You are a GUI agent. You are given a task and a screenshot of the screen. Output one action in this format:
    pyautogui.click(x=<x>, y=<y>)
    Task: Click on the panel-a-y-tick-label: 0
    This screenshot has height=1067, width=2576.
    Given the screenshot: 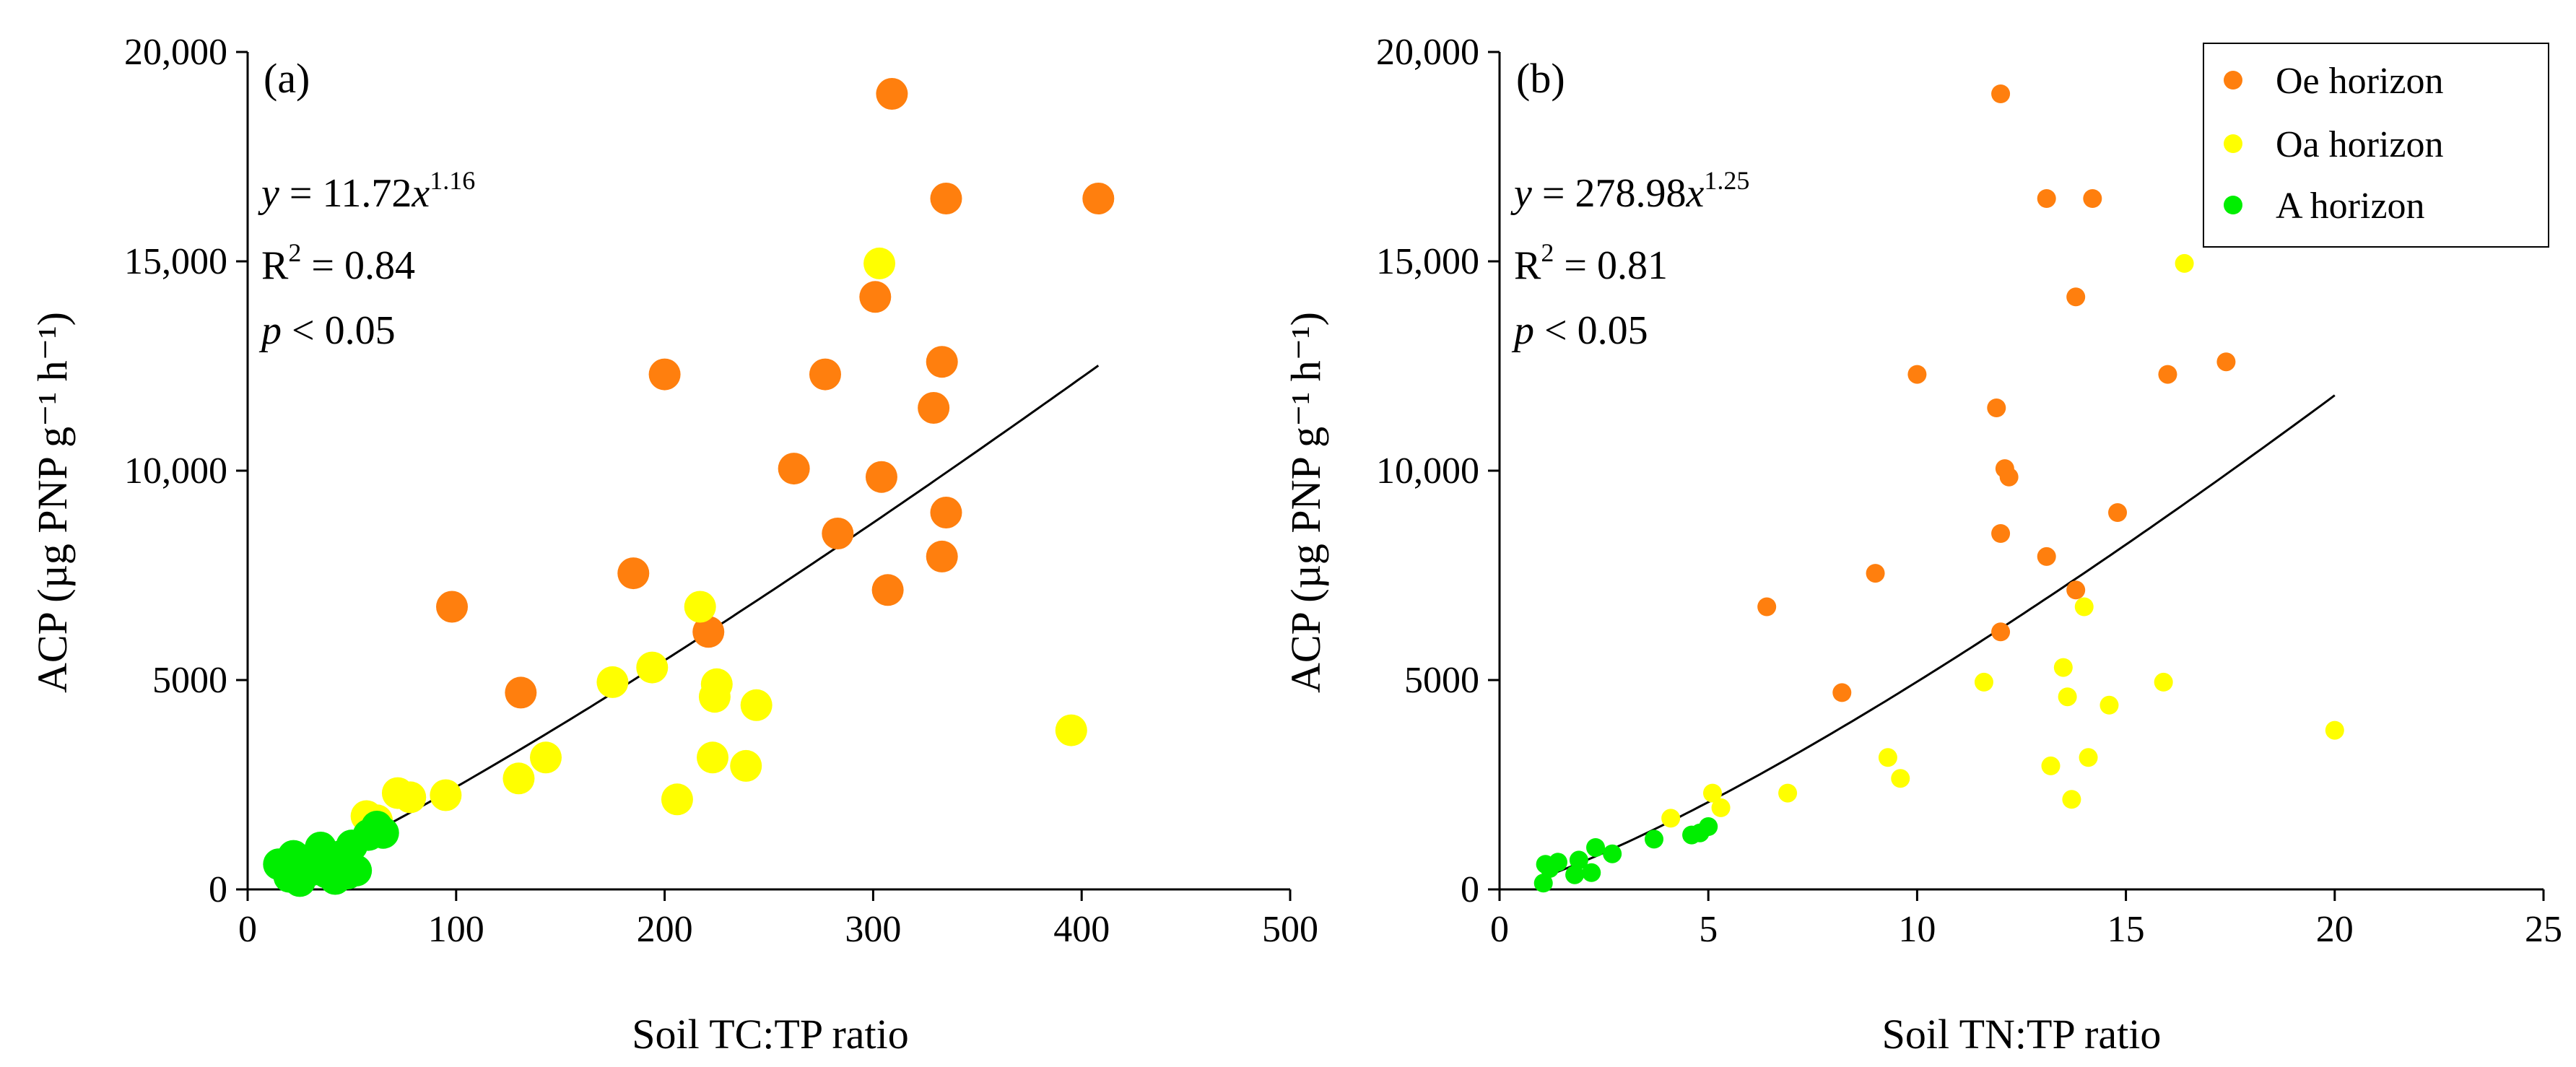 What is the action you would take?
    pyautogui.click(x=218, y=889)
    